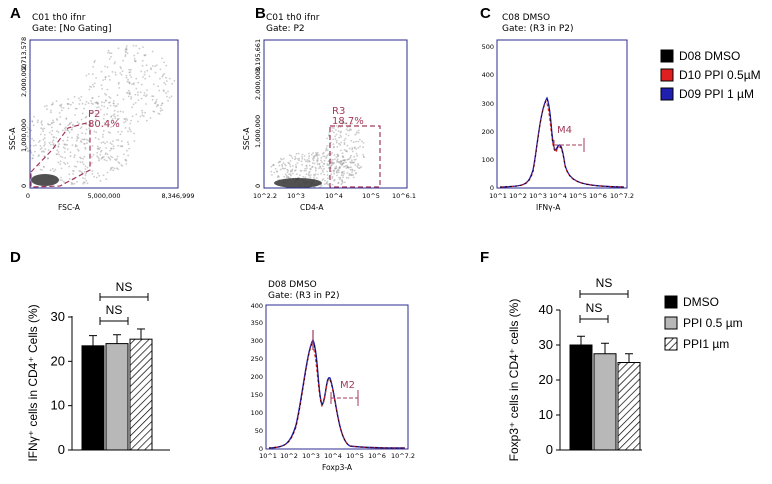 Image resolution: width=772 pixels, height=484 pixels. I want to click on panel-f-legend: DMSO PPI 0.5 µm PPI1 µm, so click(703, 323).